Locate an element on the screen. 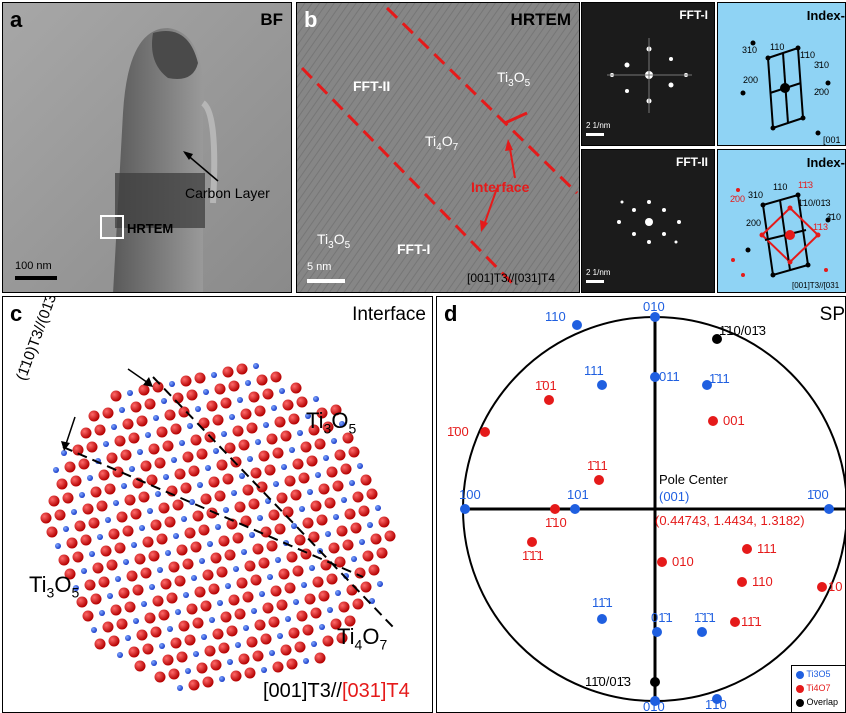  black-pole-label: 1̄10/01̄3 is located at coordinates (742, 330).